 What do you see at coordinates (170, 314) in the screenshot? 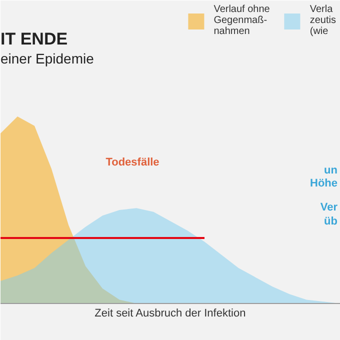
I see `x-axis-title: Zeit seit Ausbruch der Infektion` at bounding box center [170, 314].